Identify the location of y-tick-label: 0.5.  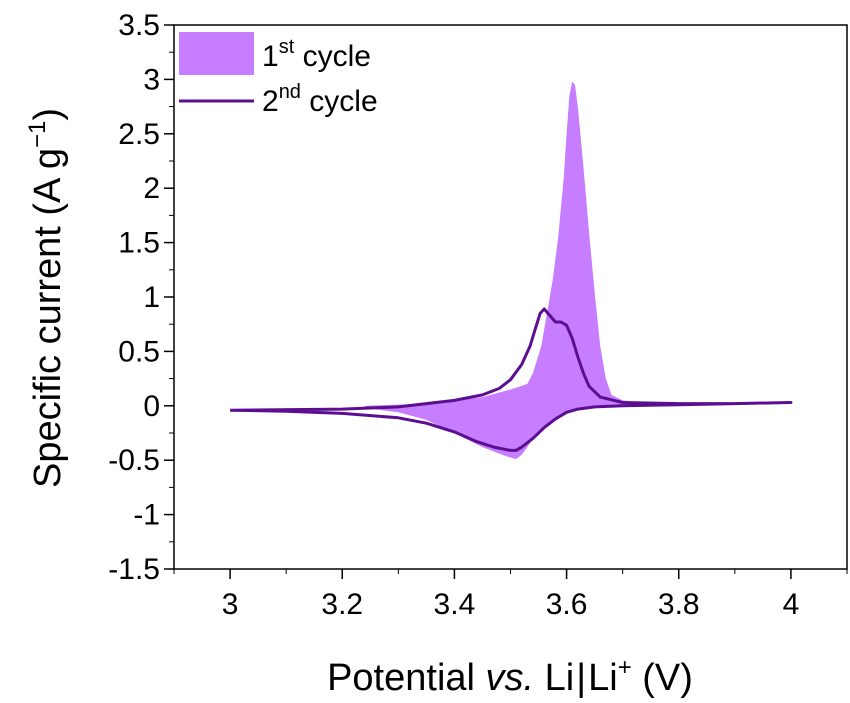
(139, 351).